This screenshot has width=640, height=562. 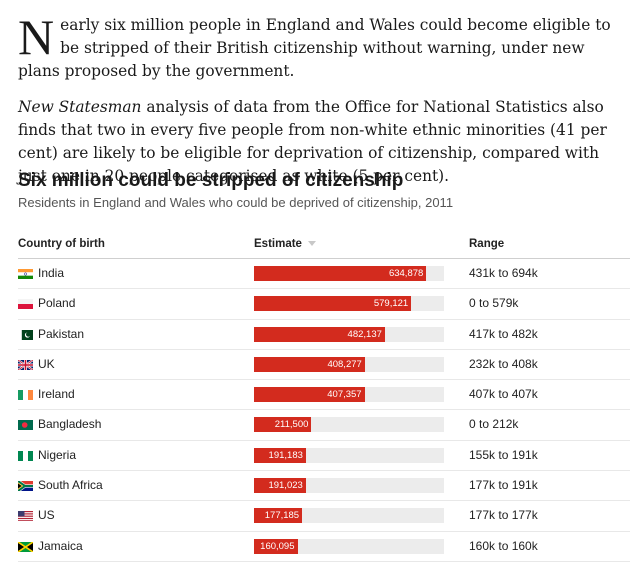 What do you see at coordinates (57, 454) in the screenshot?
I see `country-name: Nigeria` at bounding box center [57, 454].